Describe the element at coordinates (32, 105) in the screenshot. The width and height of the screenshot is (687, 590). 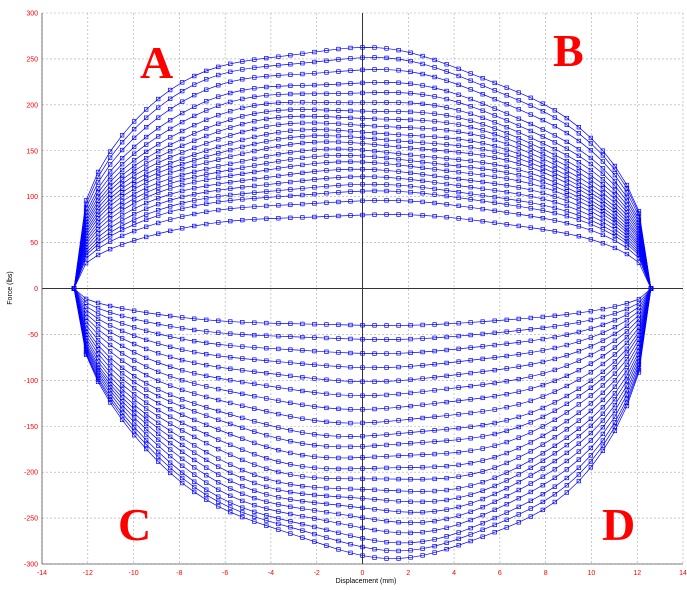
I see `y-tick-label: 200` at that location.